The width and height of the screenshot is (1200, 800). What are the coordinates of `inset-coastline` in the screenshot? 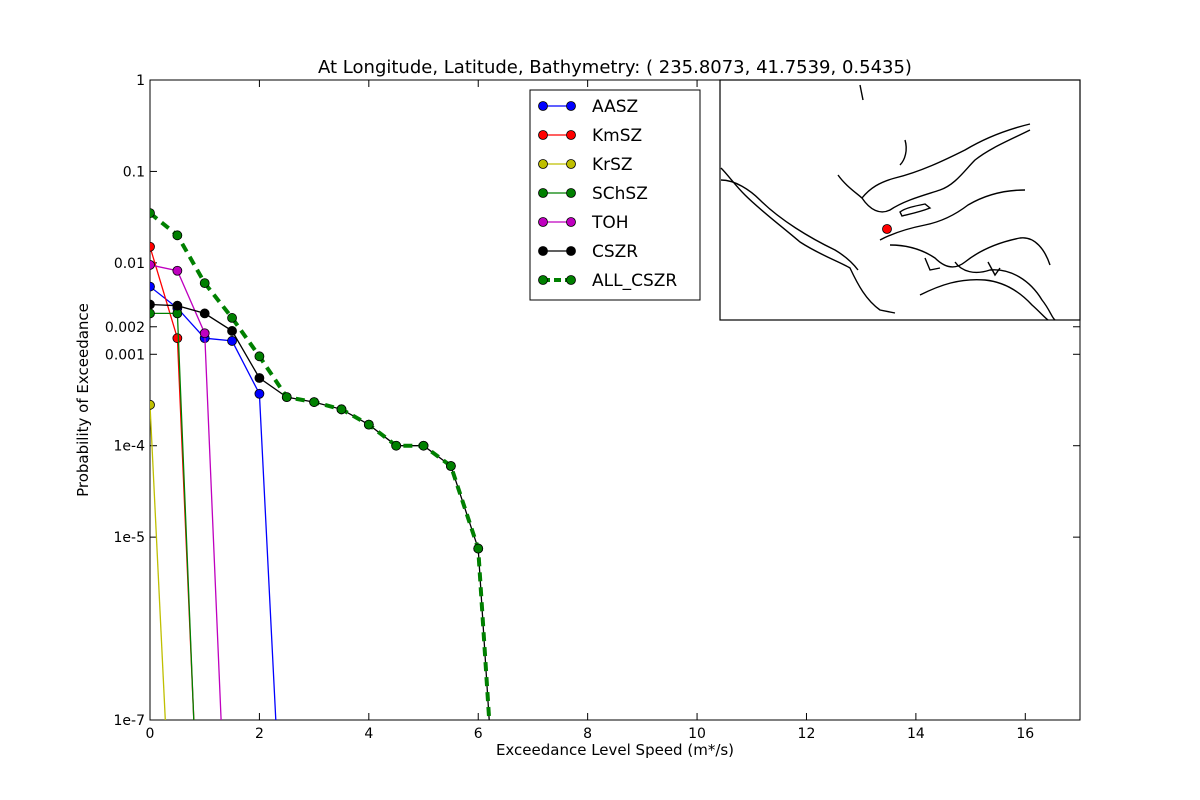 It's located at (888, 202).